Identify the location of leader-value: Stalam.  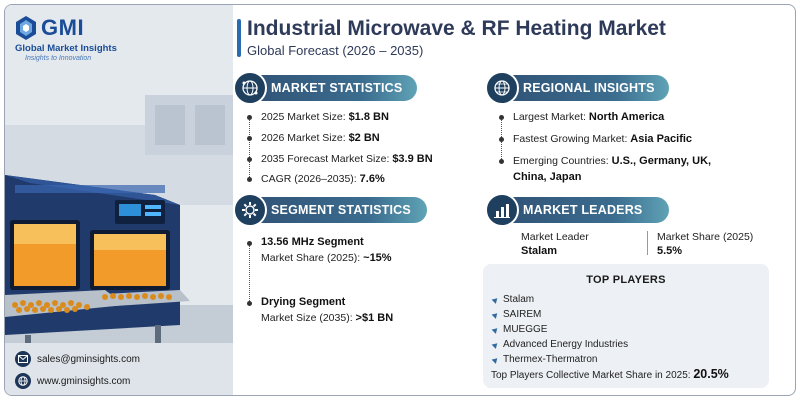
(539, 251).